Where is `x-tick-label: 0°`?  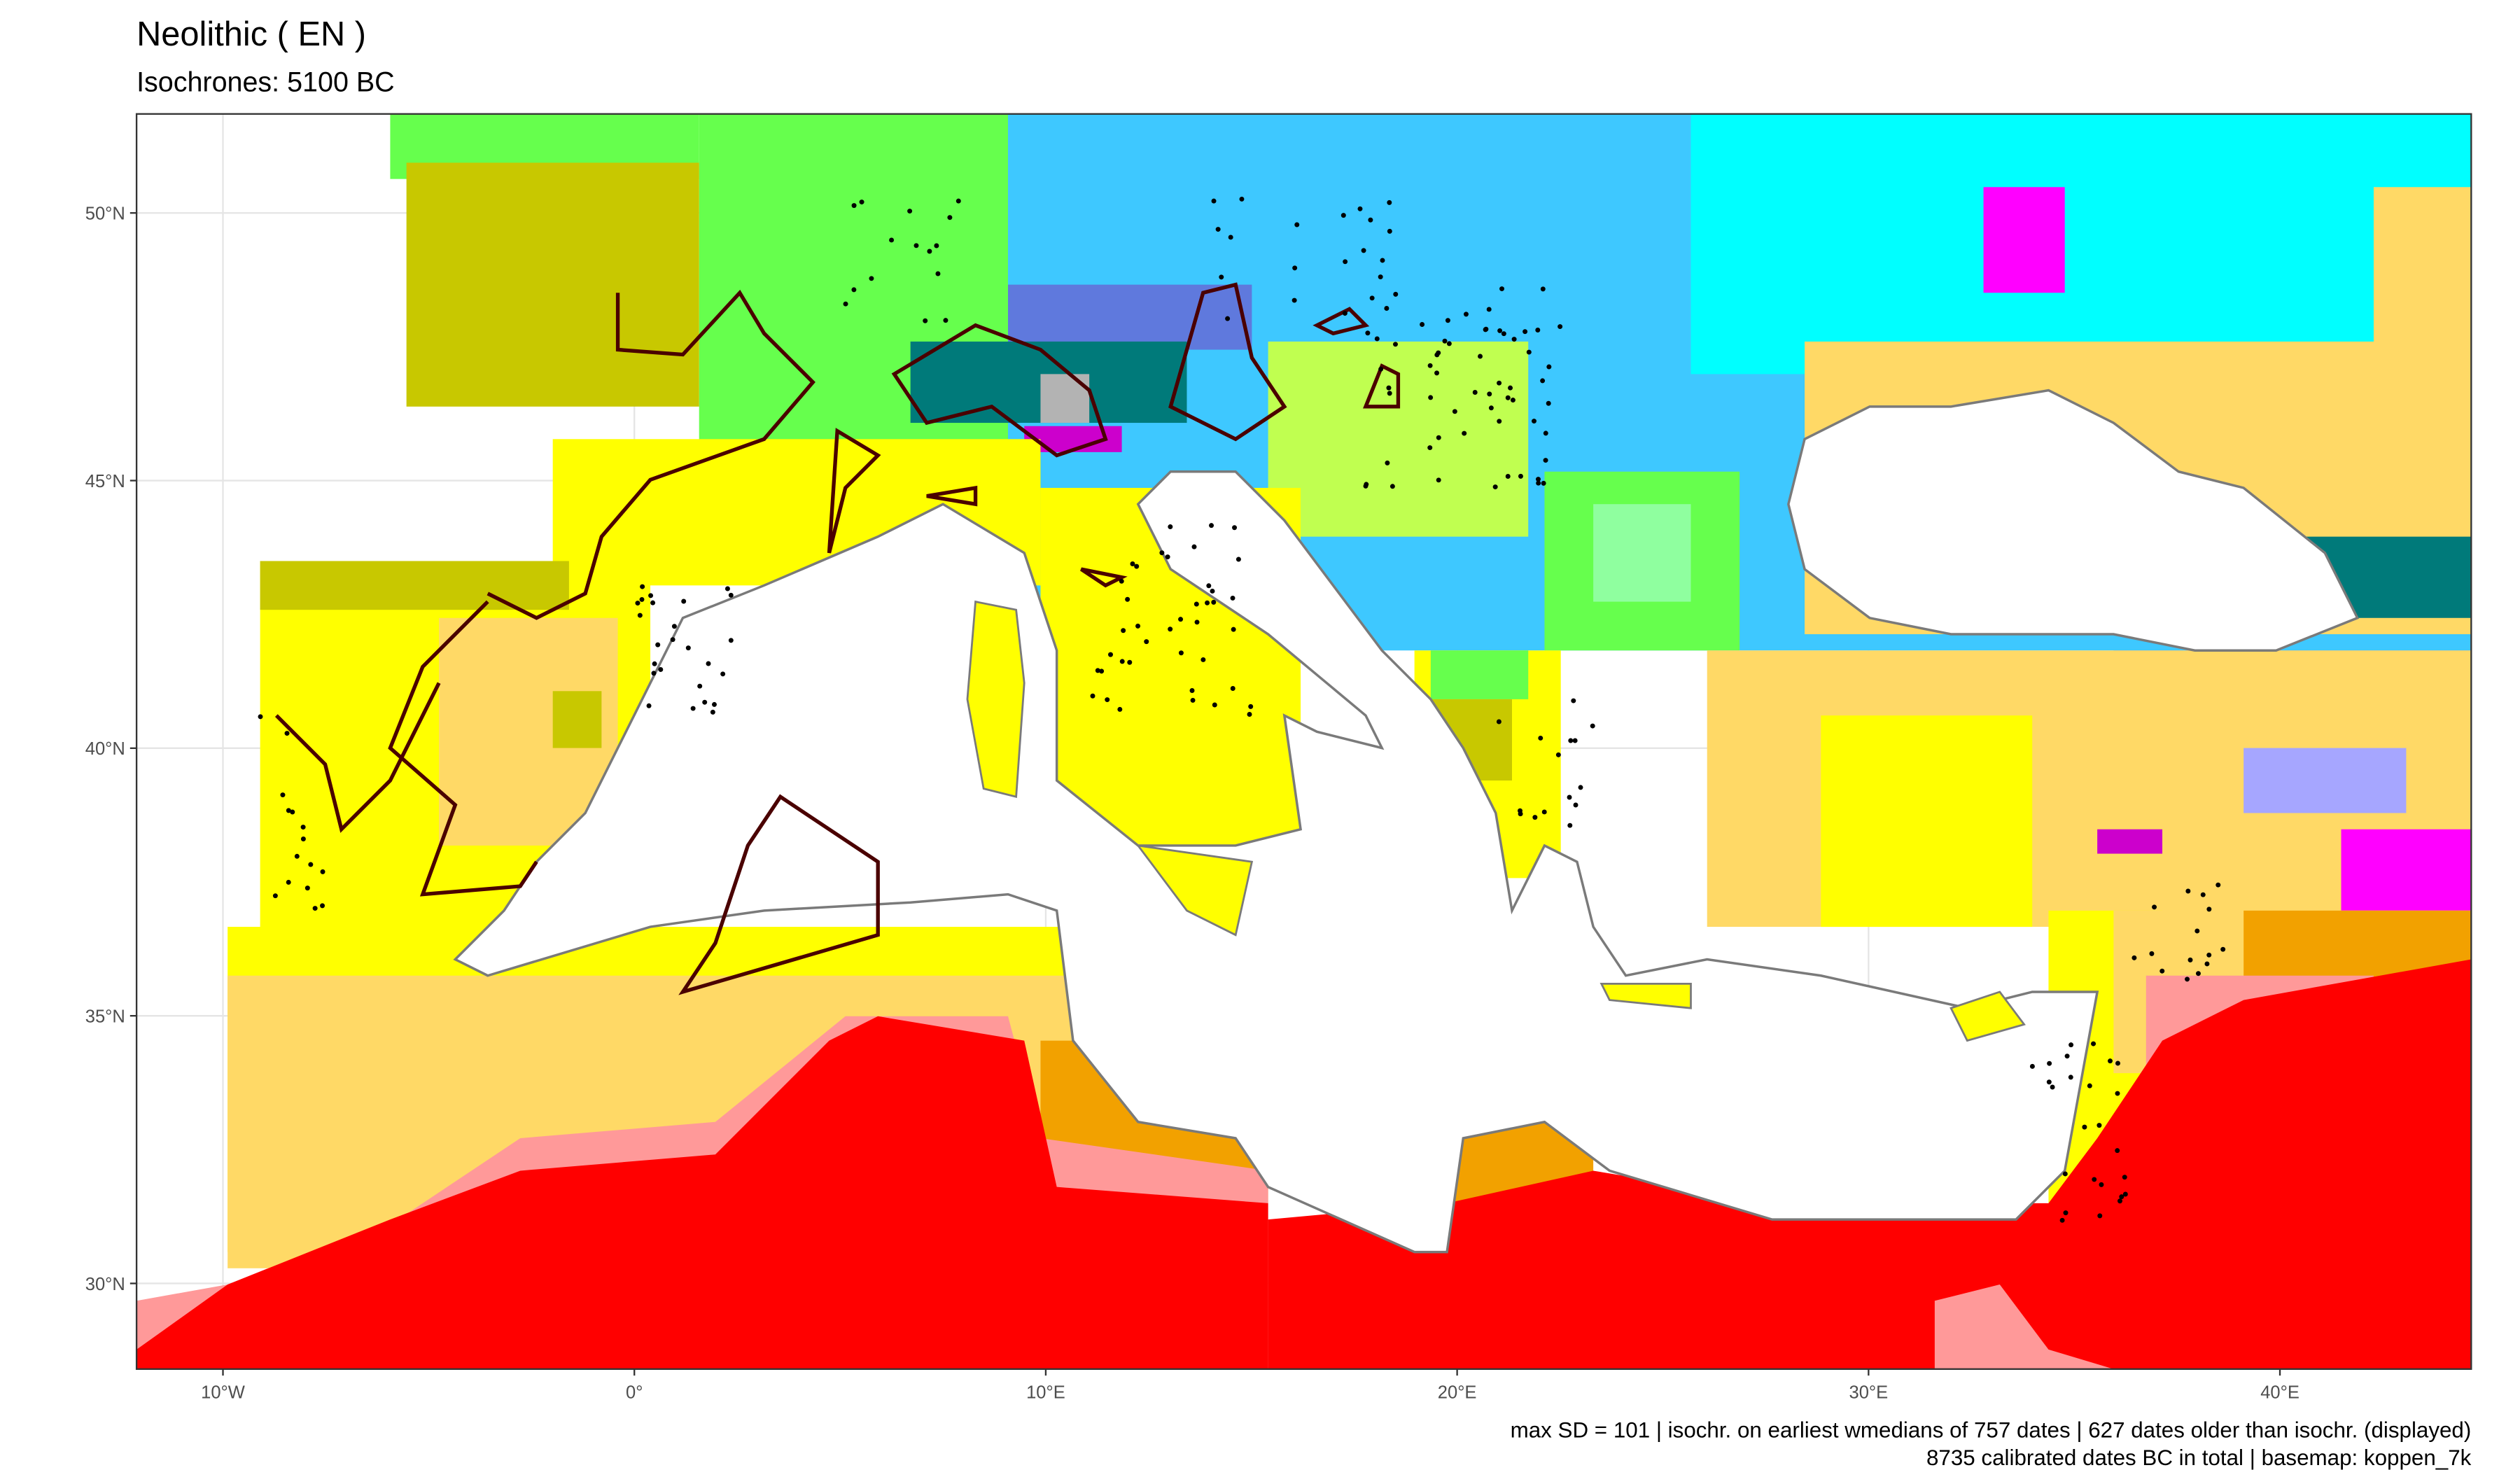
x-tick-label: 0° is located at coordinates (634, 1393).